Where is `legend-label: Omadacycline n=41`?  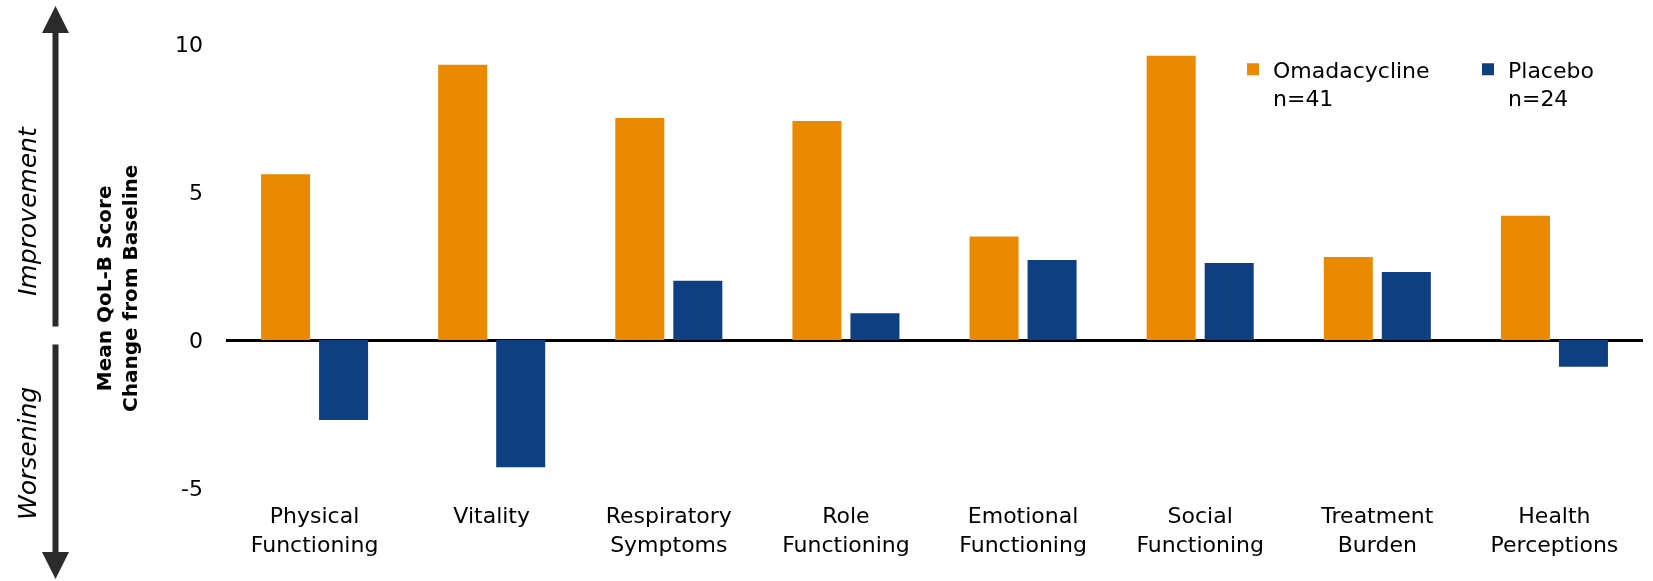 legend-label: Omadacycline n=41 is located at coordinates (1351, 84).